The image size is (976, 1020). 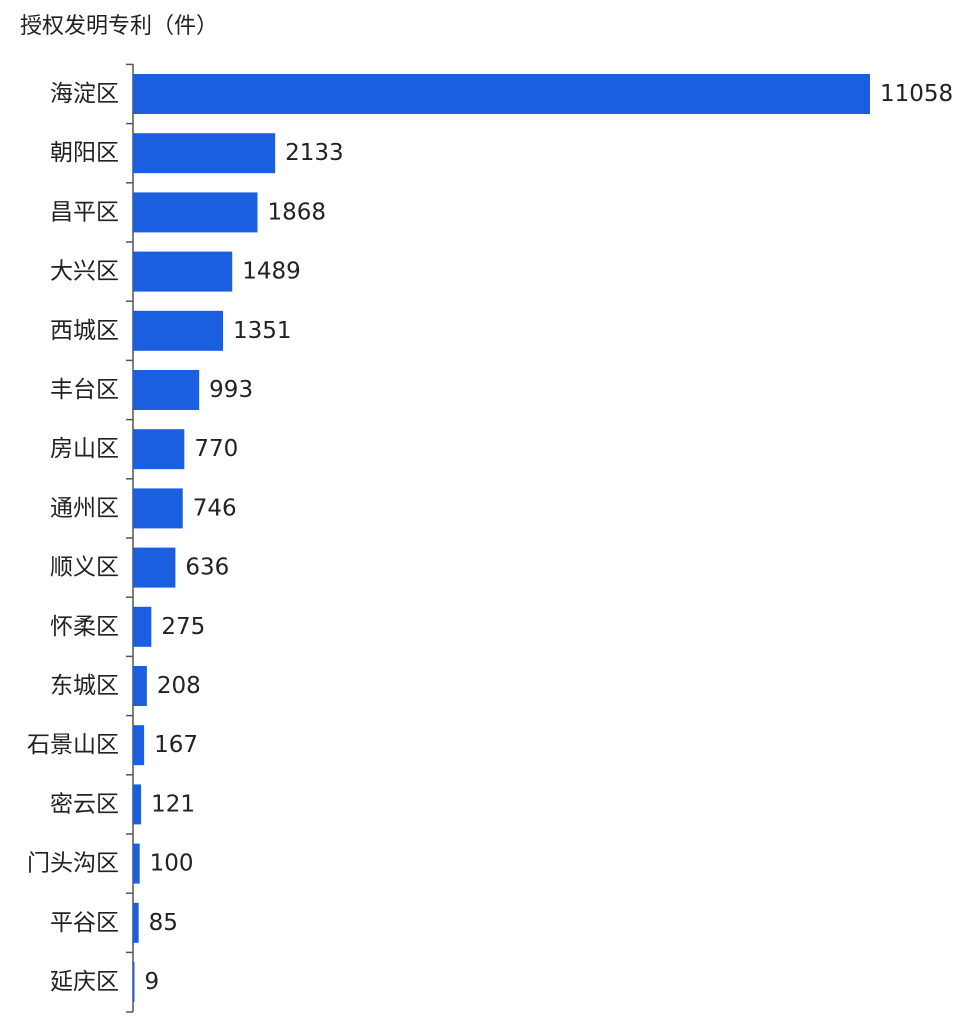 I want to click on category-label: 顺义区, so click(x=84, y=568).